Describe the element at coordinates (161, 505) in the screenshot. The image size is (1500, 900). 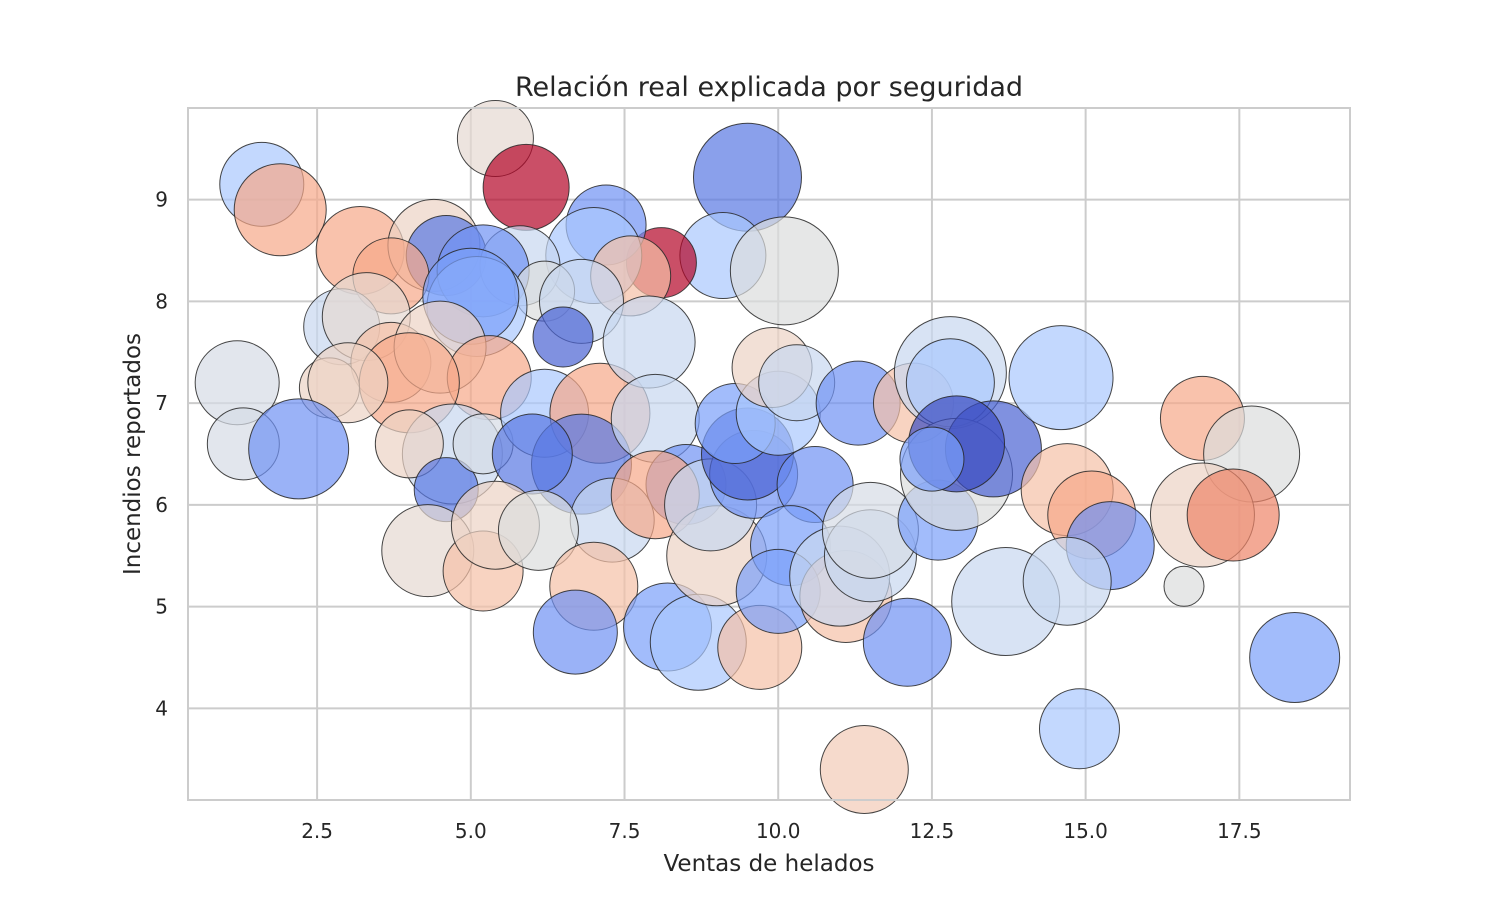
I see `y-tick-label: 6` at that location.